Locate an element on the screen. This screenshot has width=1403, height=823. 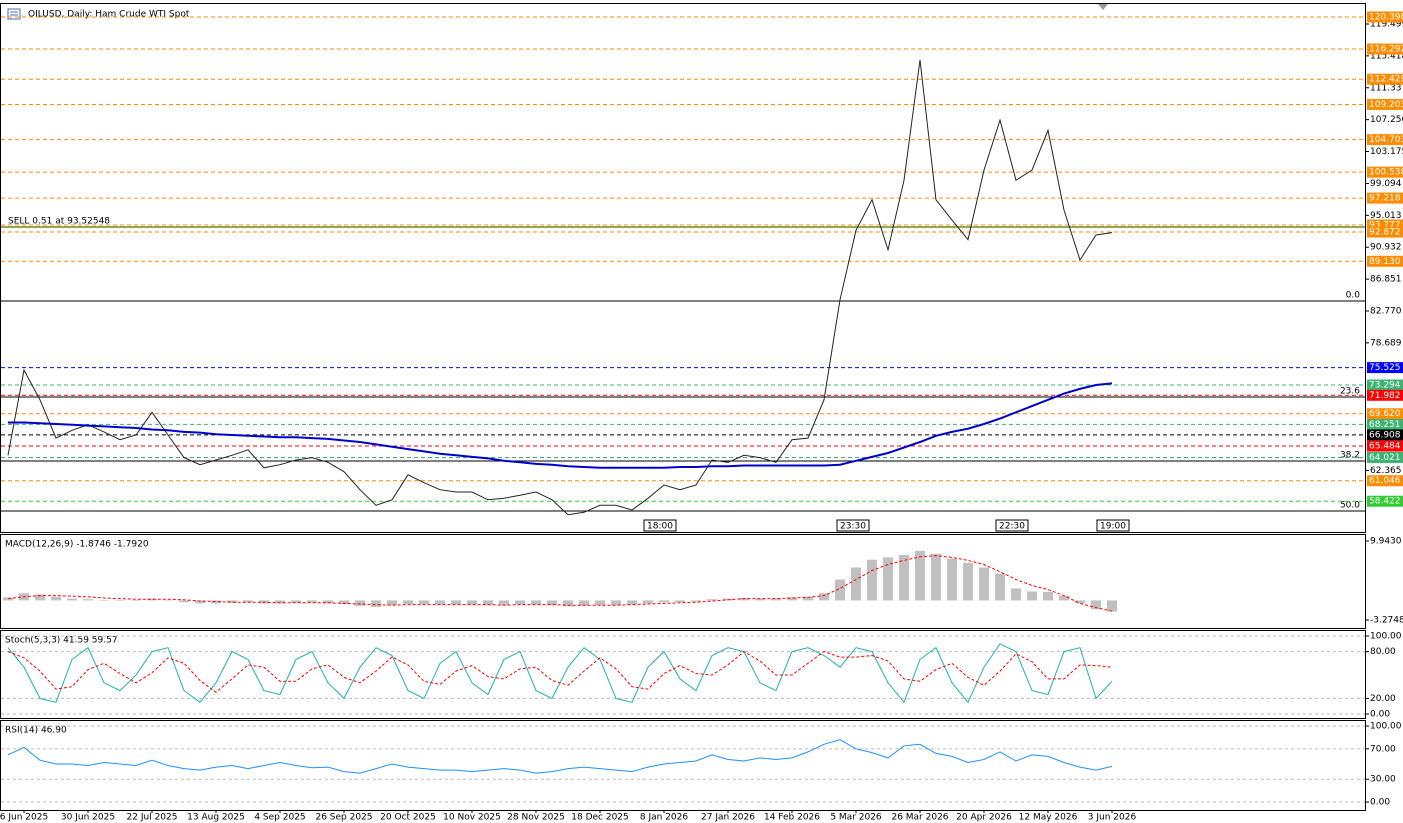
y-tick-label: 30.00 is located at coordinates (1383, 780).